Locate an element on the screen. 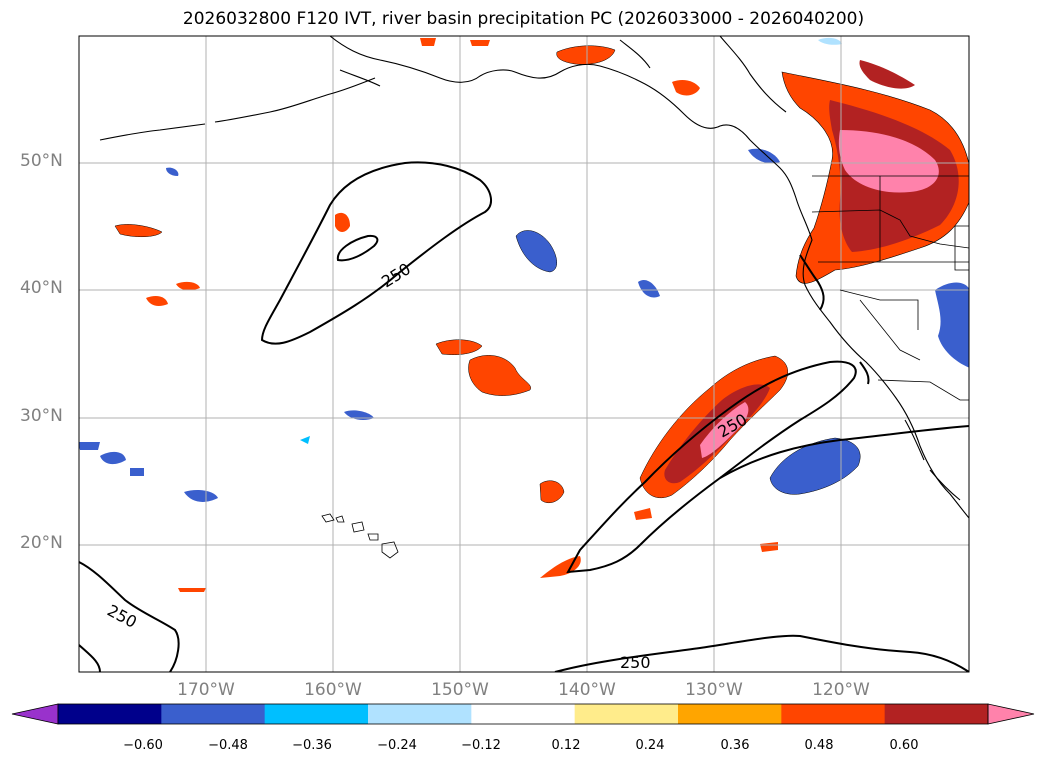 This screenshot has height=765, width=1047. colorbar is located at coordinates (523, 714).